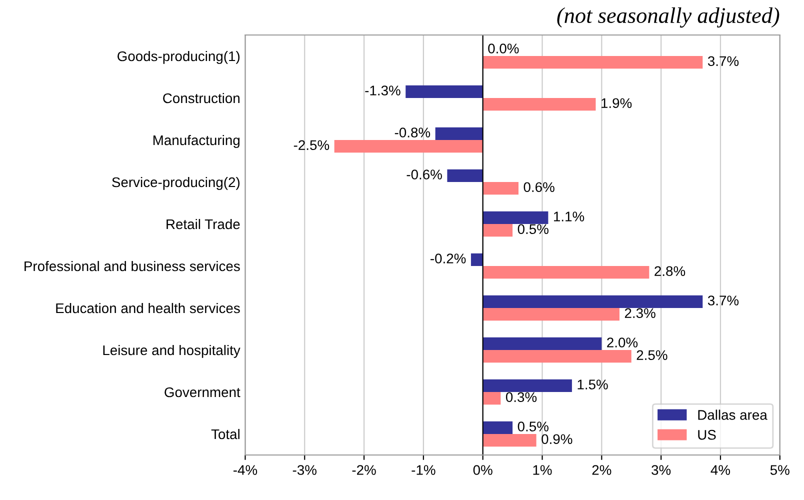 This screenshot has height=500, width=804. Describe the element at coordinates (542, 470) in the screenshot. I see `x-tick-label: 1%` at that location.